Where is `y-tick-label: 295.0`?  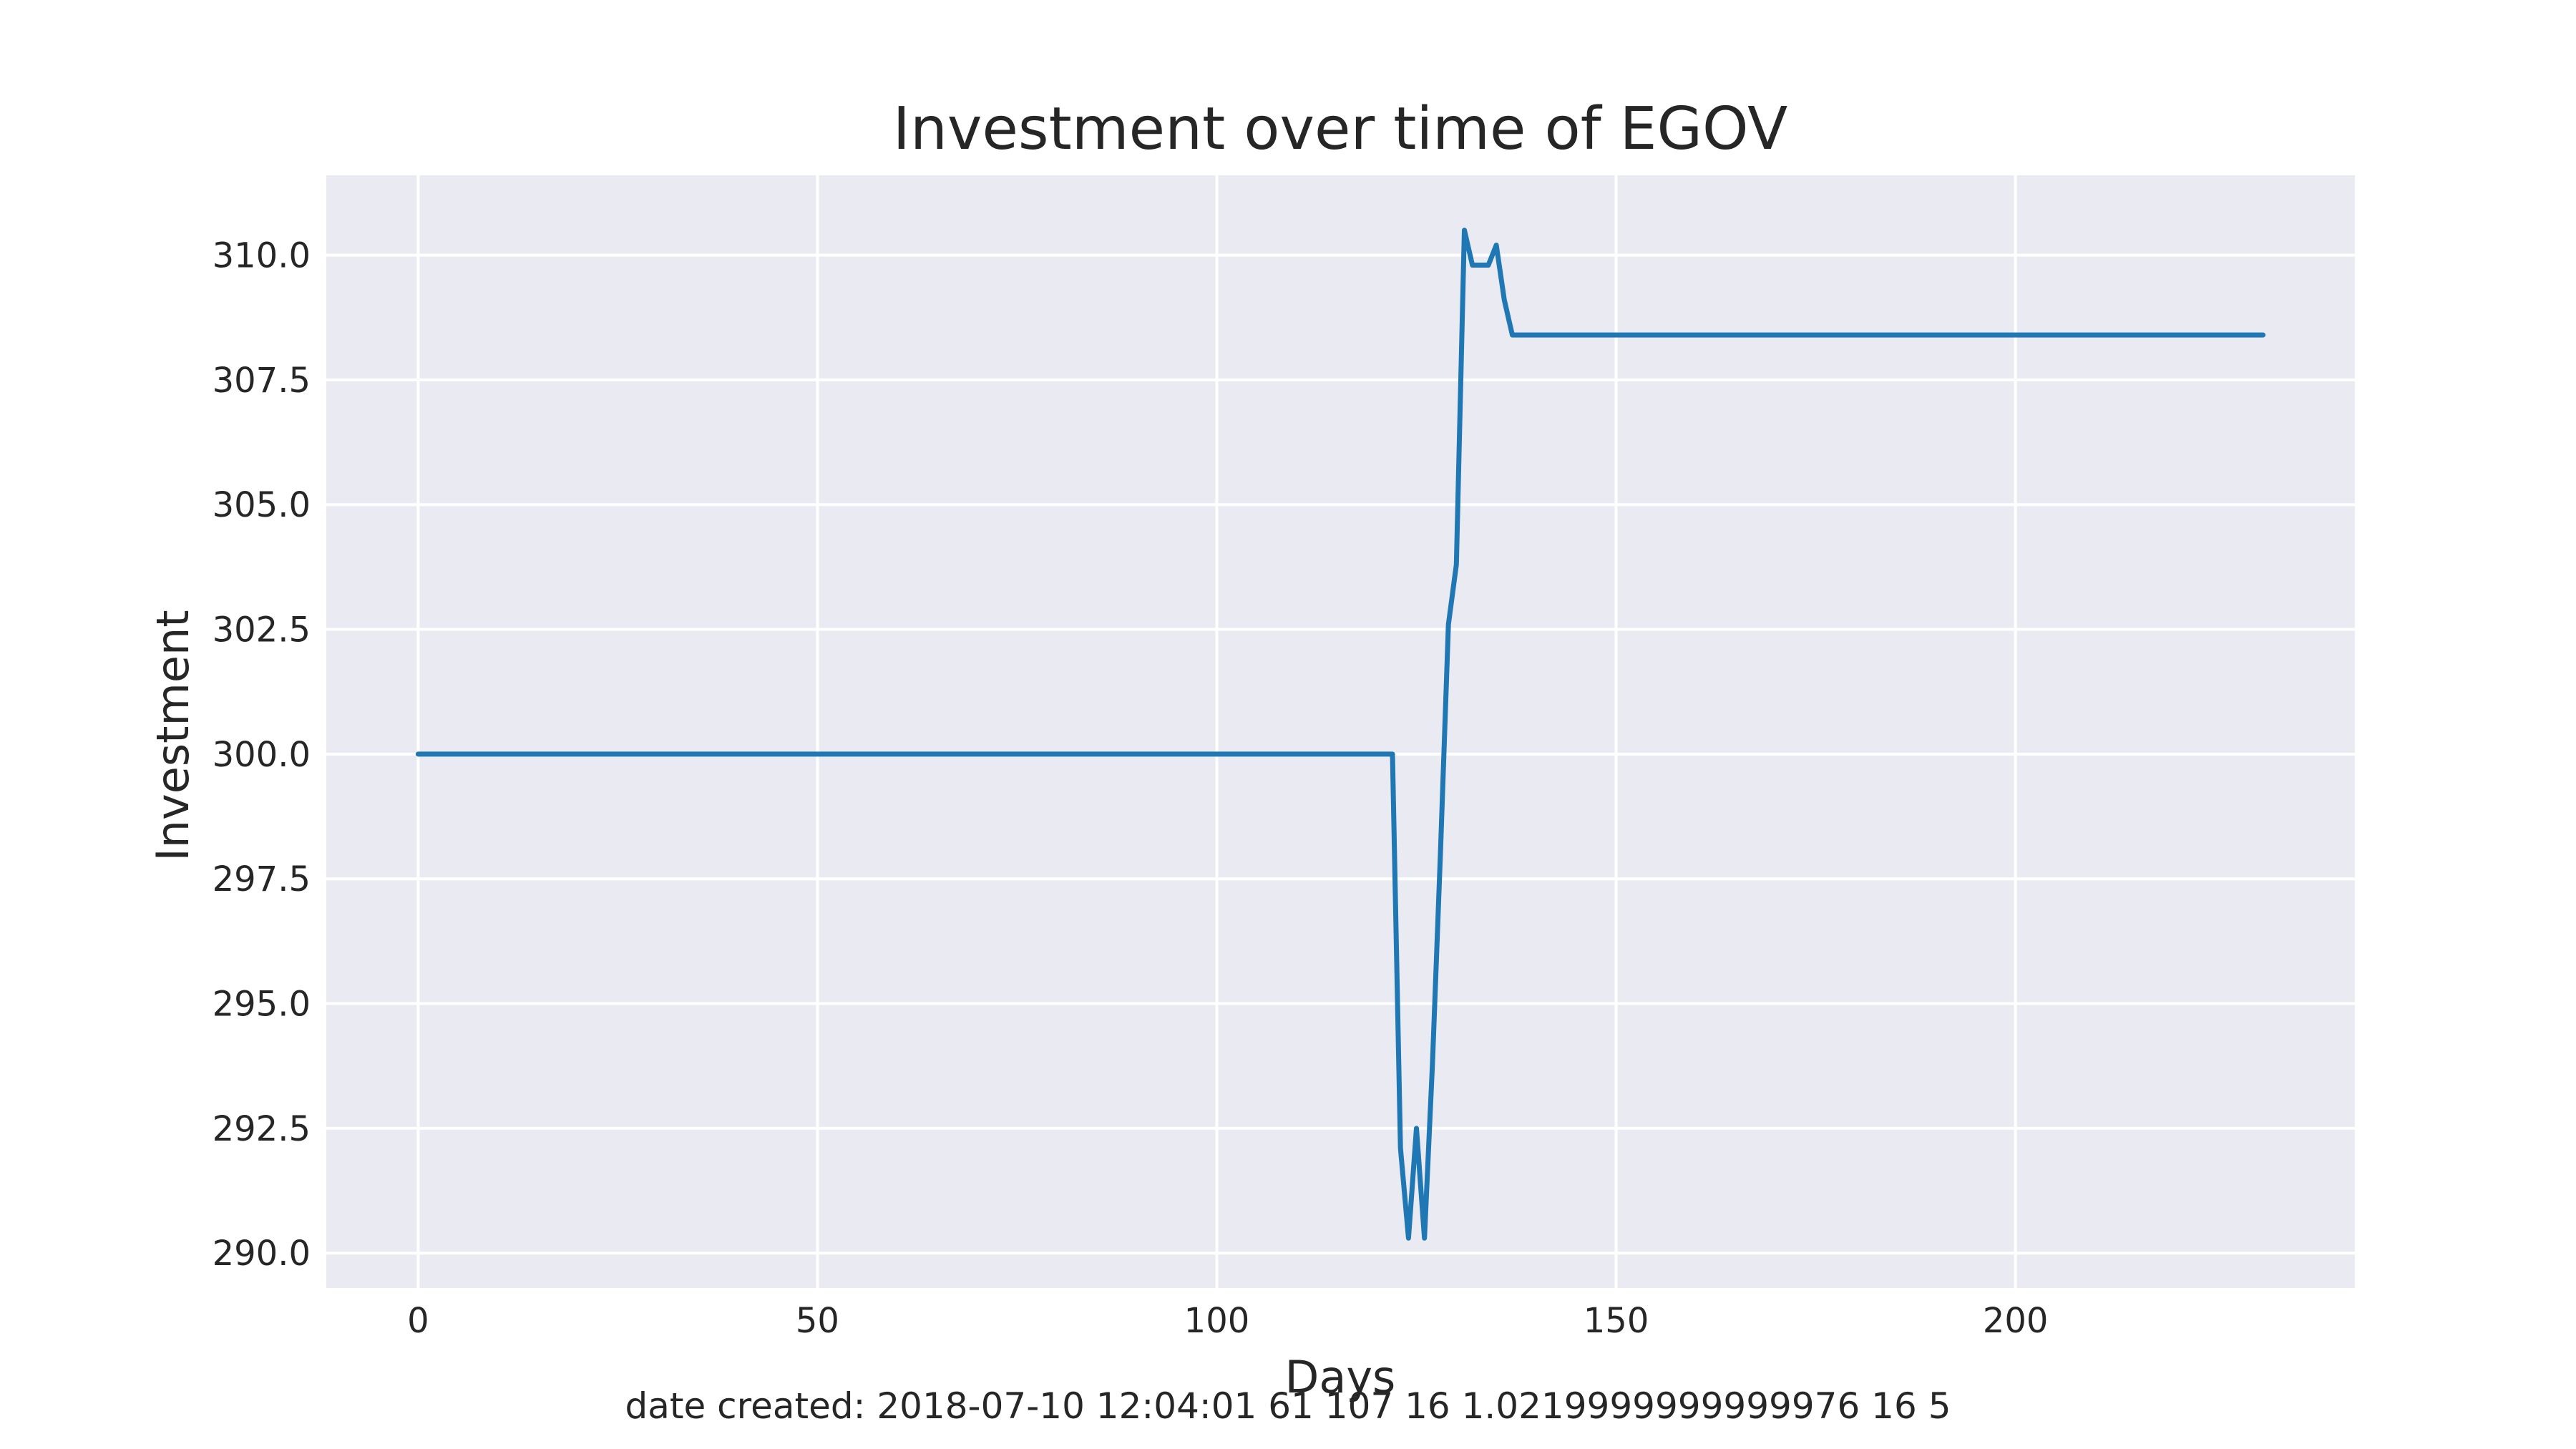
y-tick-label: 295.0 is located at coordinates (262, 1005).